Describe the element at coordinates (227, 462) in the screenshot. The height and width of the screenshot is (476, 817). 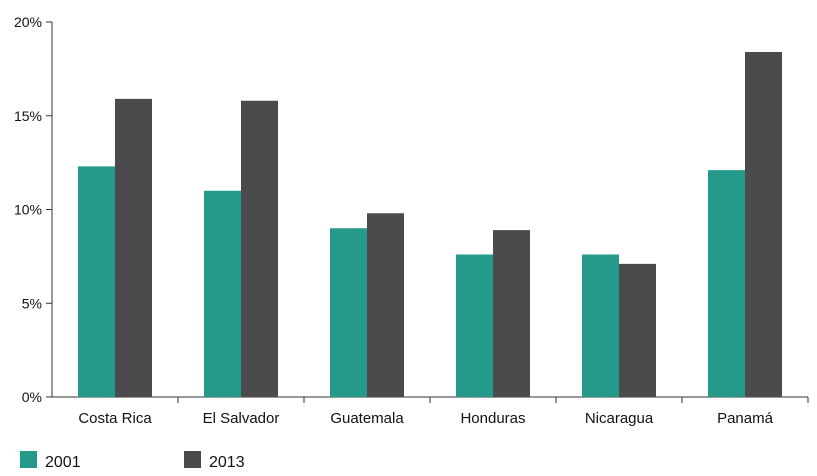
I see `legend-label: 2013` at that location.